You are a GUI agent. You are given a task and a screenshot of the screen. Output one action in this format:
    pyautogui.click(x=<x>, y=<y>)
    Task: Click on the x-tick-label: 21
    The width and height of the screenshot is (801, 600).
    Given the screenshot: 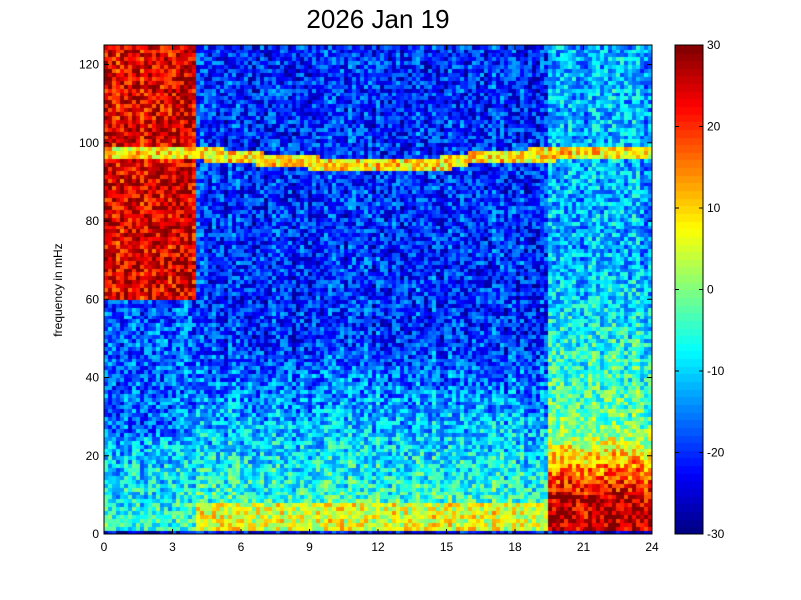 What is the action you would take?
    pyautogui.click(x=584, y=547)
    